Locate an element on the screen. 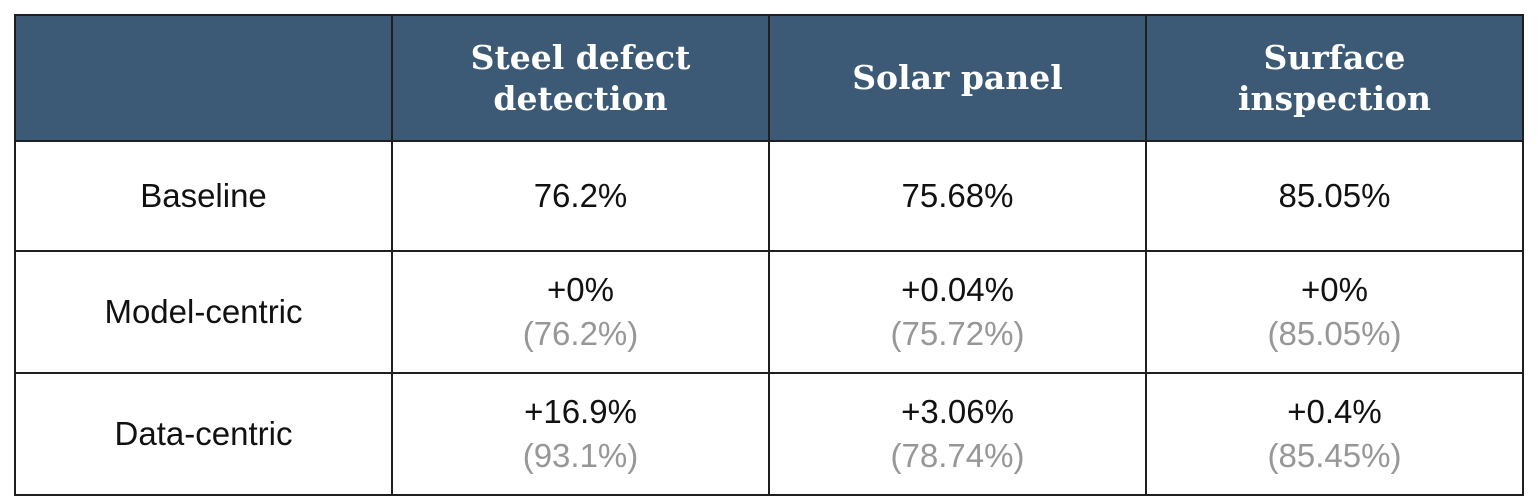 The width and height of the screenshot is (1538, 496). value-sub: (78.74%) is located at coordinates (957, 455).